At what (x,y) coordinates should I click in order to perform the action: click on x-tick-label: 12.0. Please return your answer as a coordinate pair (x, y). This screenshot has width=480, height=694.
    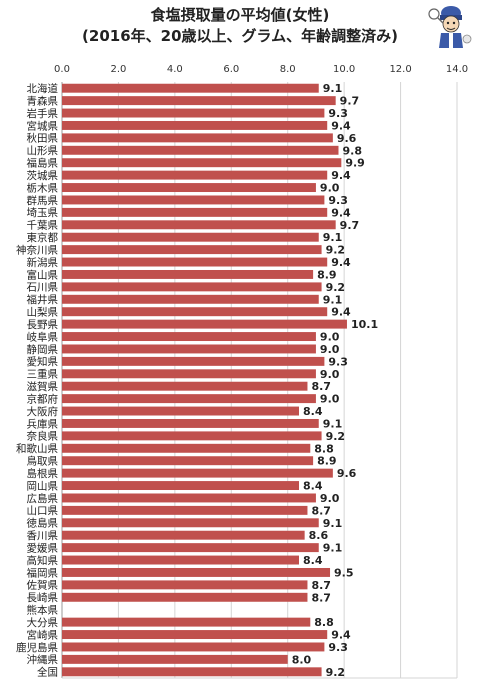
    Looking at the image, I should click on (400, 69).